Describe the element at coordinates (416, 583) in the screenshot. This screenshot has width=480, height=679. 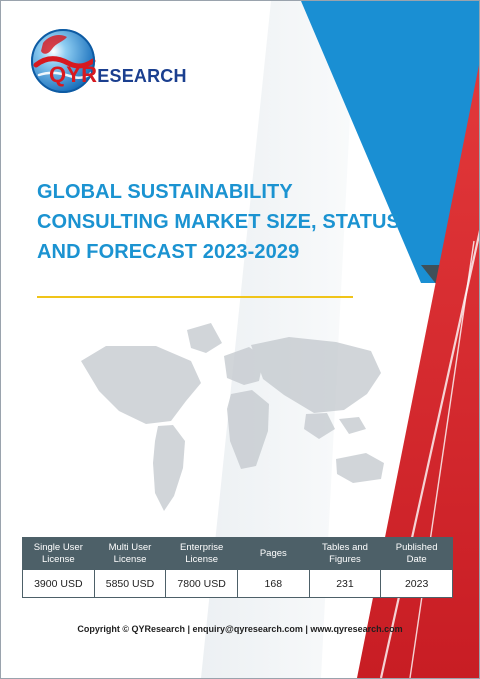
I see `published-date: 2023` at that location.